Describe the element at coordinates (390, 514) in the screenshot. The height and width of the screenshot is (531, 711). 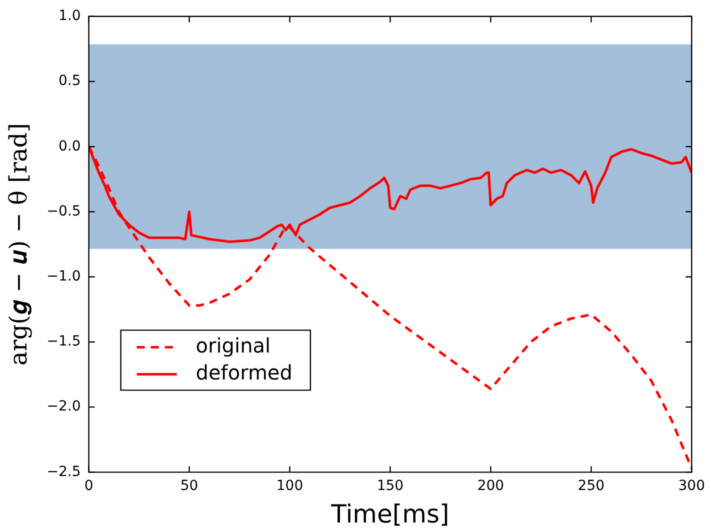
I see `x-axis-title: Time[ms]` at that location.